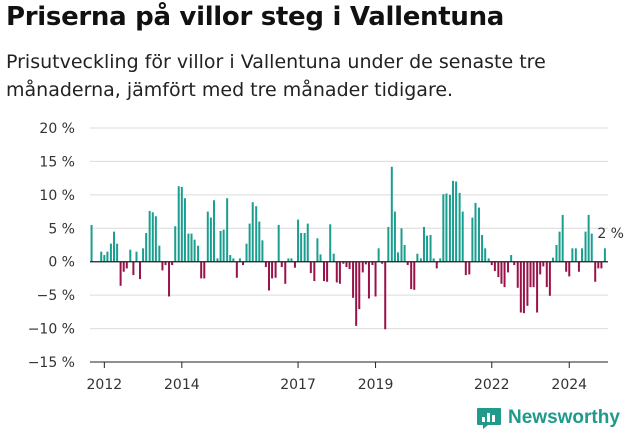  What do you see at coordinates (57, 196) in the screenshot?
I see `y-tick-label: 10 %` at bounding box center [57, 196].